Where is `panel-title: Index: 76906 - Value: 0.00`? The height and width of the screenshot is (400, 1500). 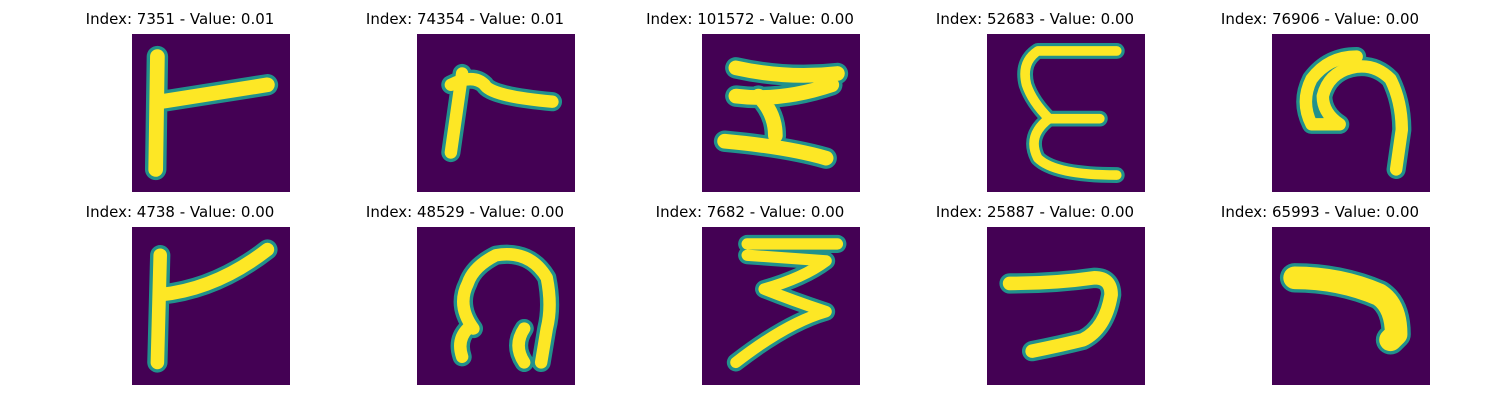
panel-title: Index: 76906 - Value: 0.00 is located at coordinates (1320, 19).